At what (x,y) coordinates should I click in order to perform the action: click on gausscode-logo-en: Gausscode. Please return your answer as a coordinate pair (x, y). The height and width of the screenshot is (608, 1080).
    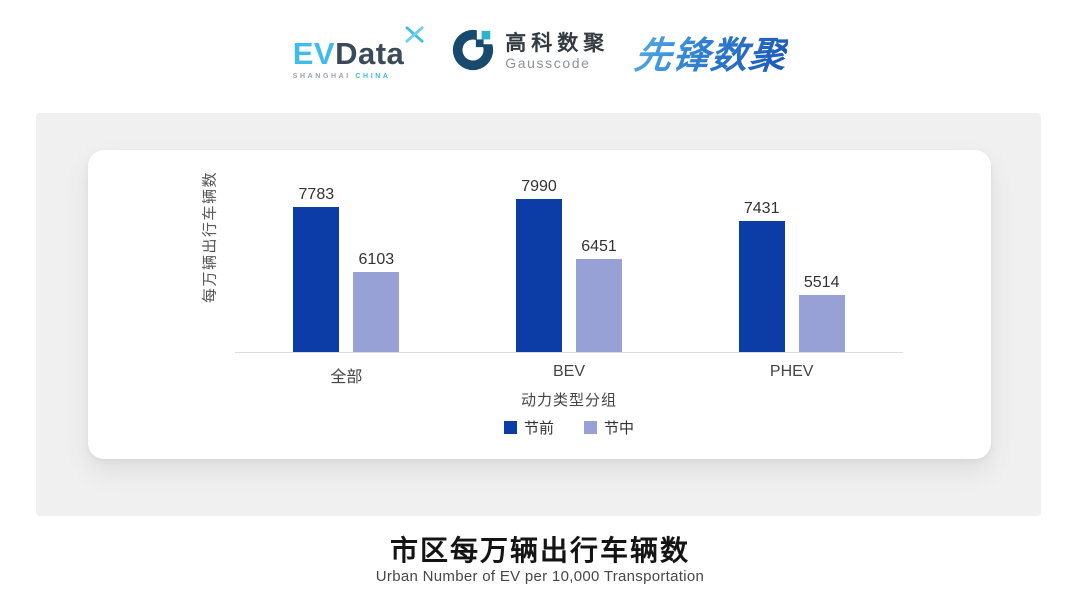
    Looking at the image, I should click on (548, 63).